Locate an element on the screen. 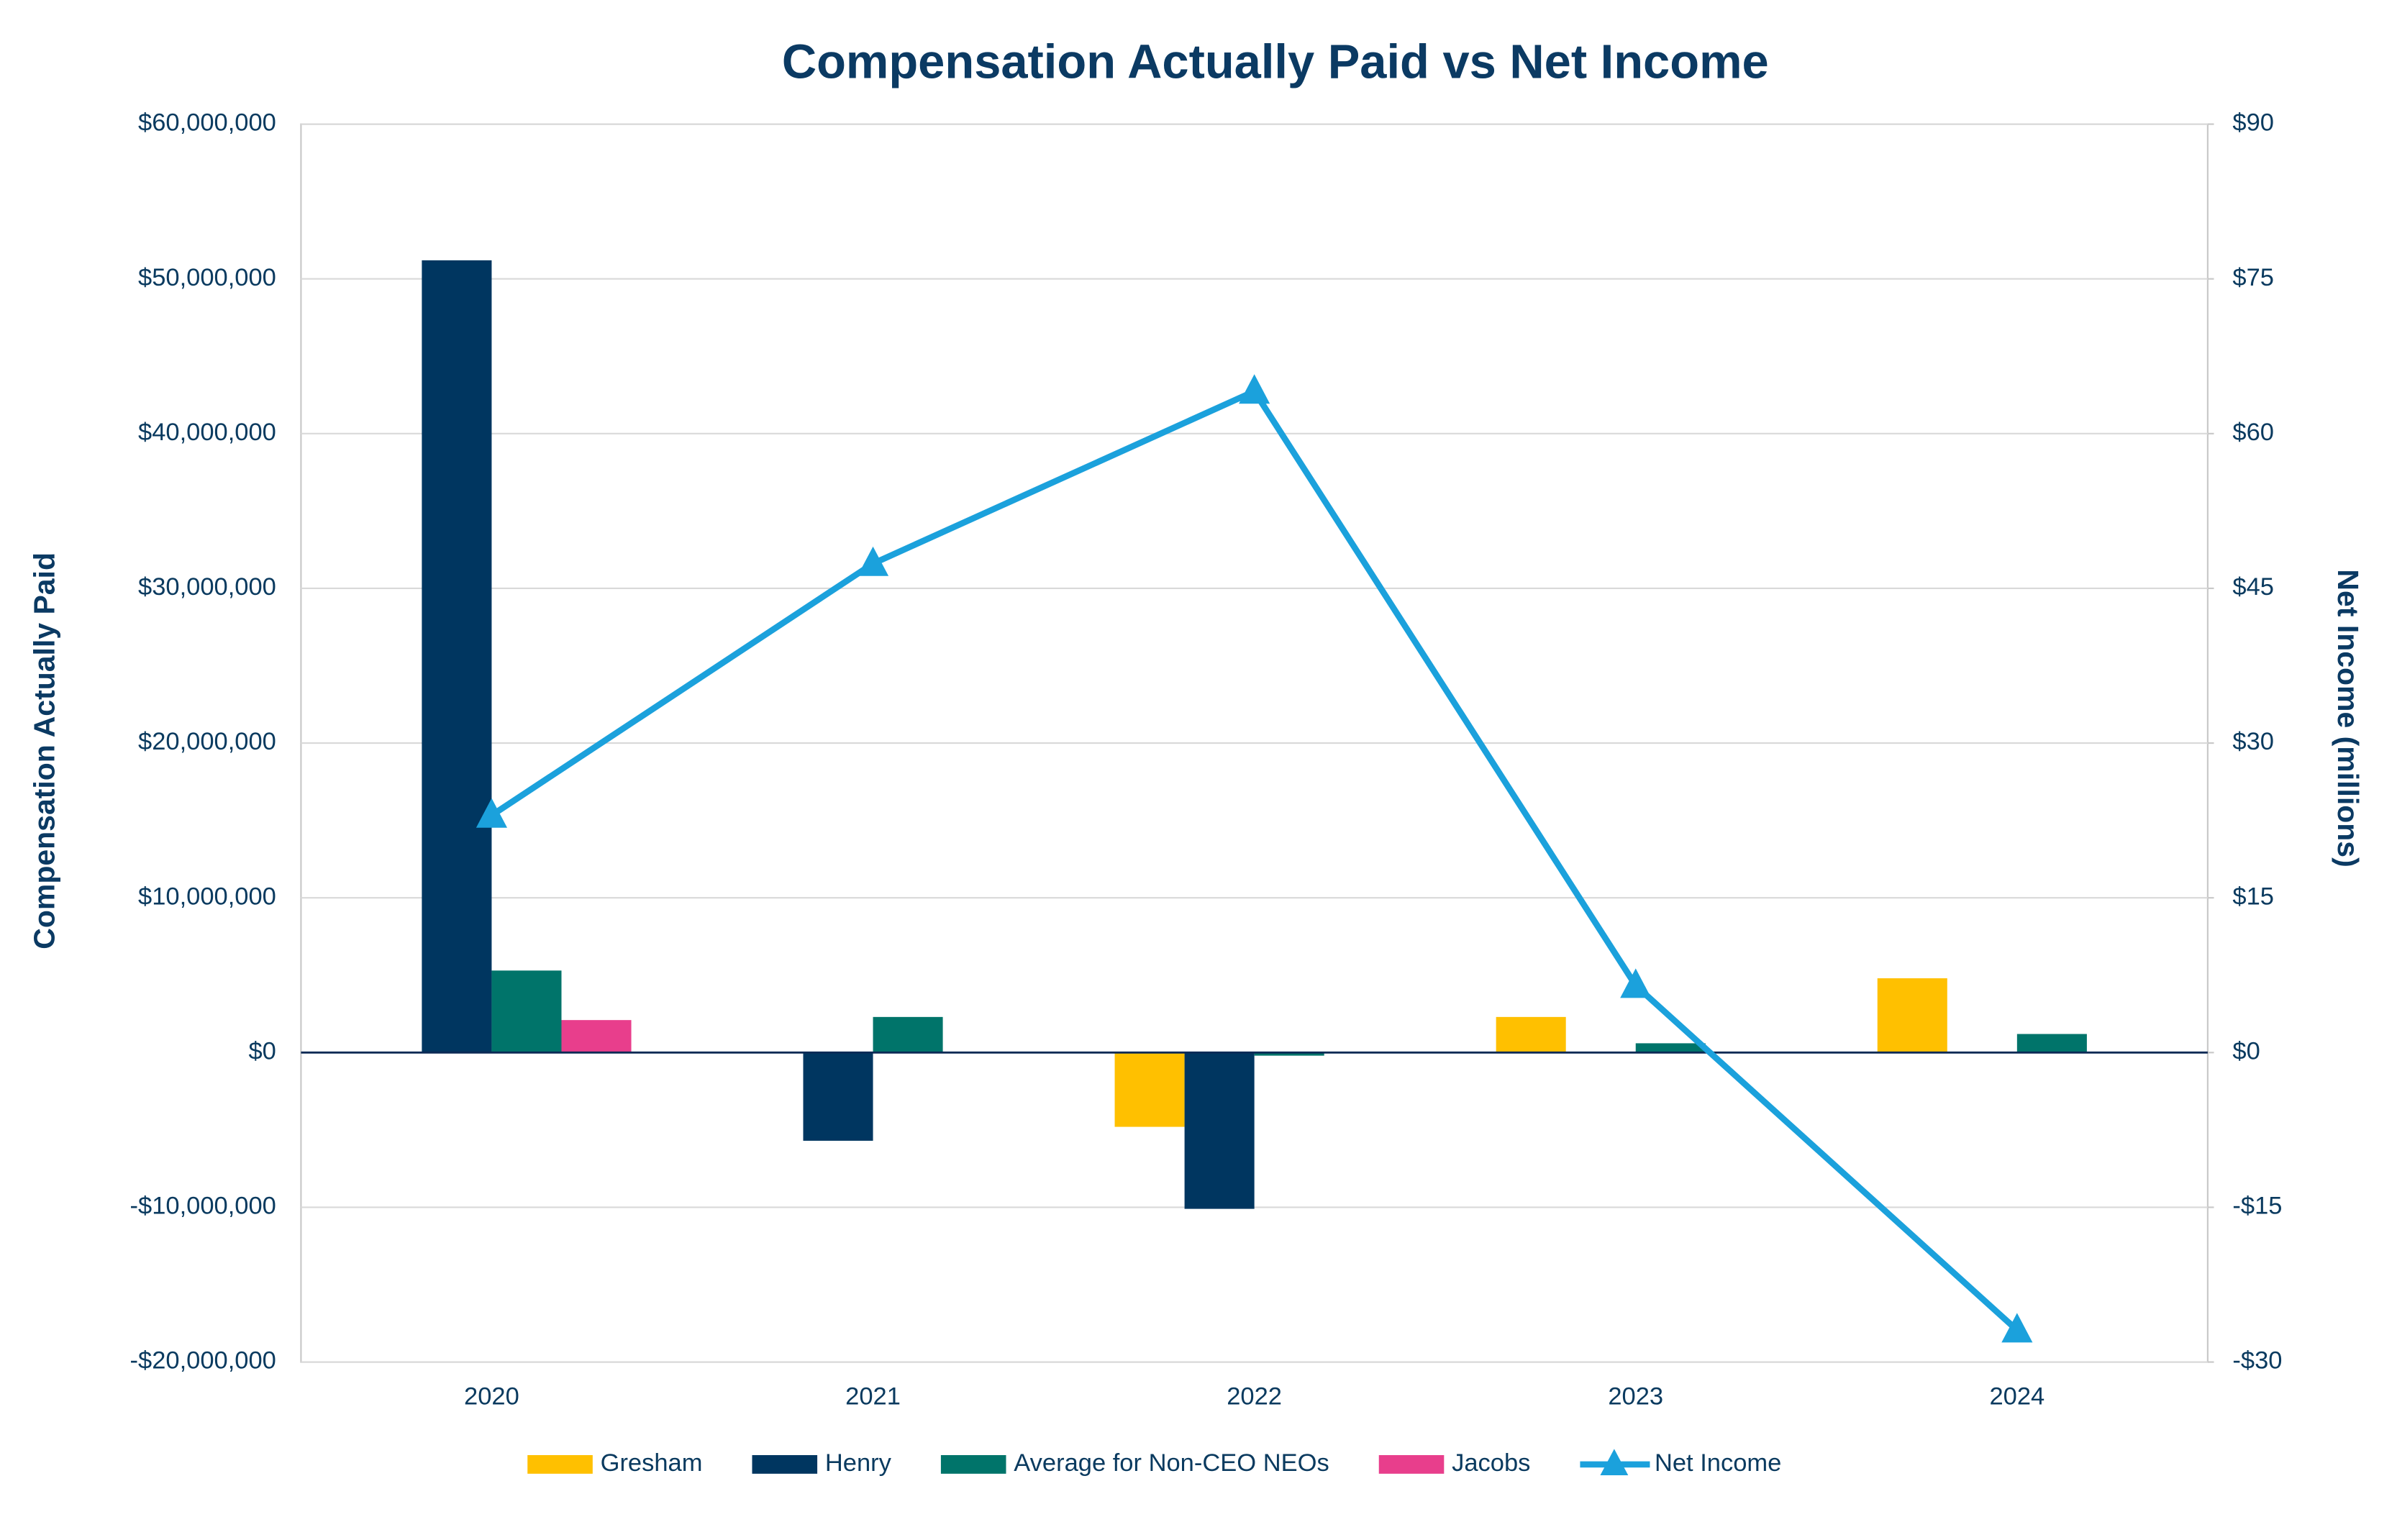 This screenshot has height=1540, width=2397. x-tick-label: 2021 is located at coordinates (873, 1396).